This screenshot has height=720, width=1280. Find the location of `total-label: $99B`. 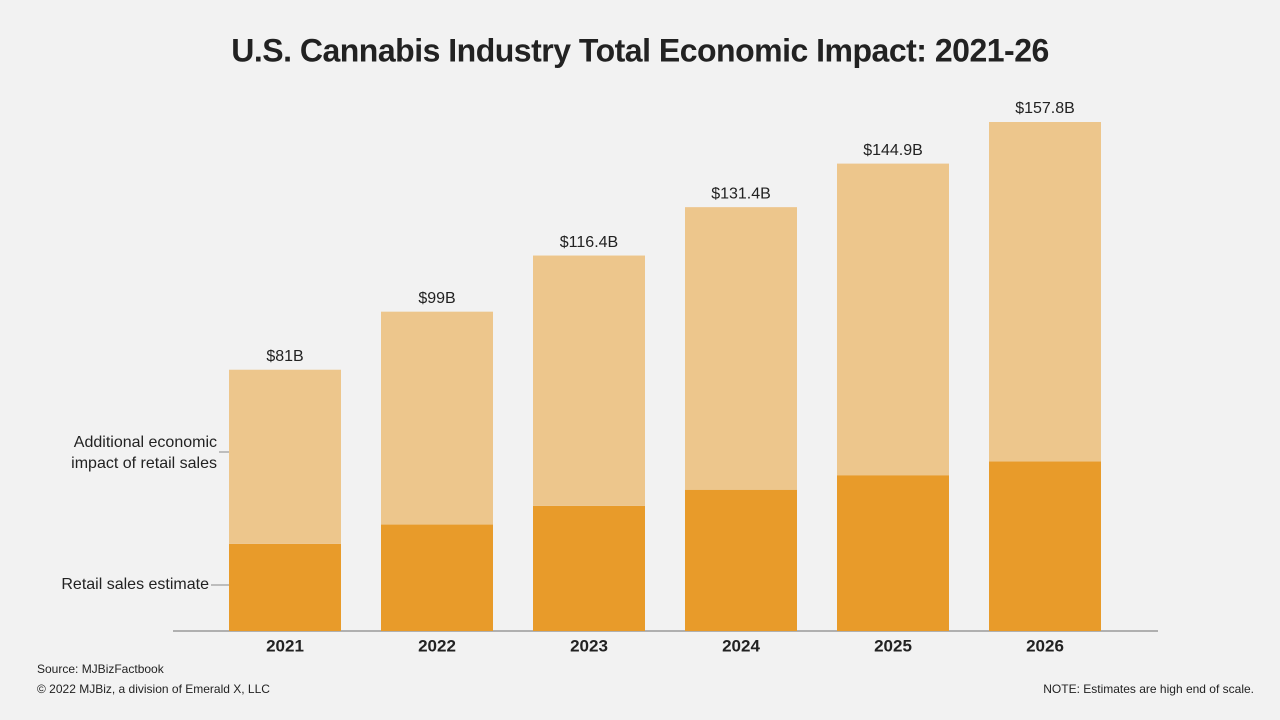

total-label: $99B is located at coordinates (436, 298).